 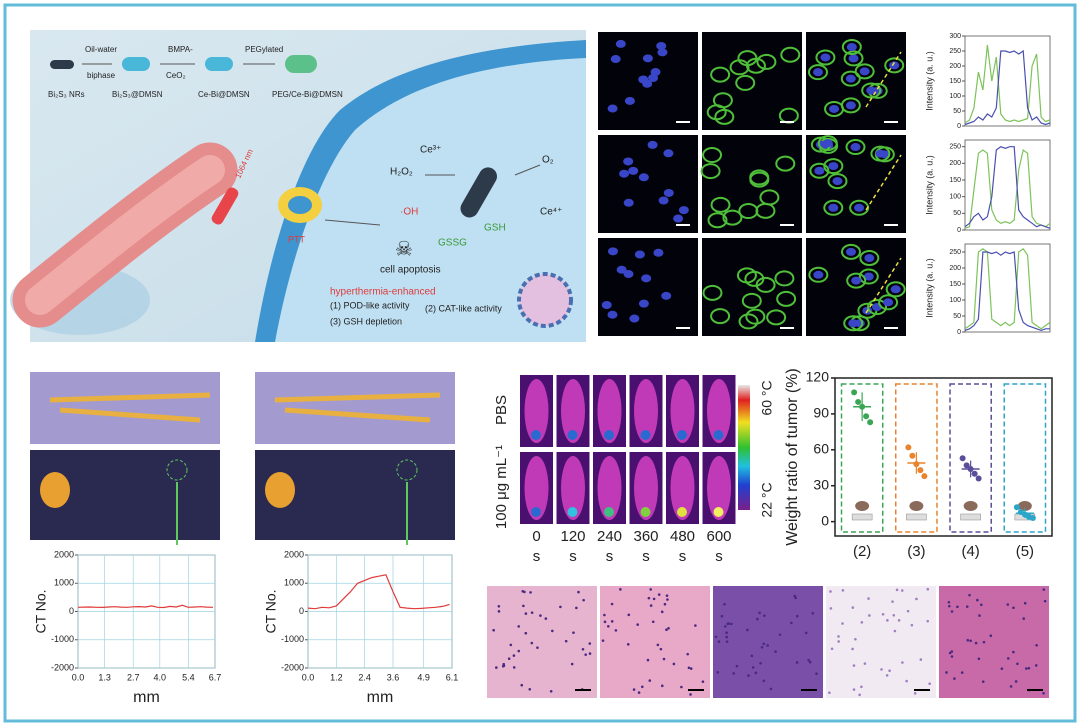 I want to click on y-tick-label: 250, so click(x=955, y=51).